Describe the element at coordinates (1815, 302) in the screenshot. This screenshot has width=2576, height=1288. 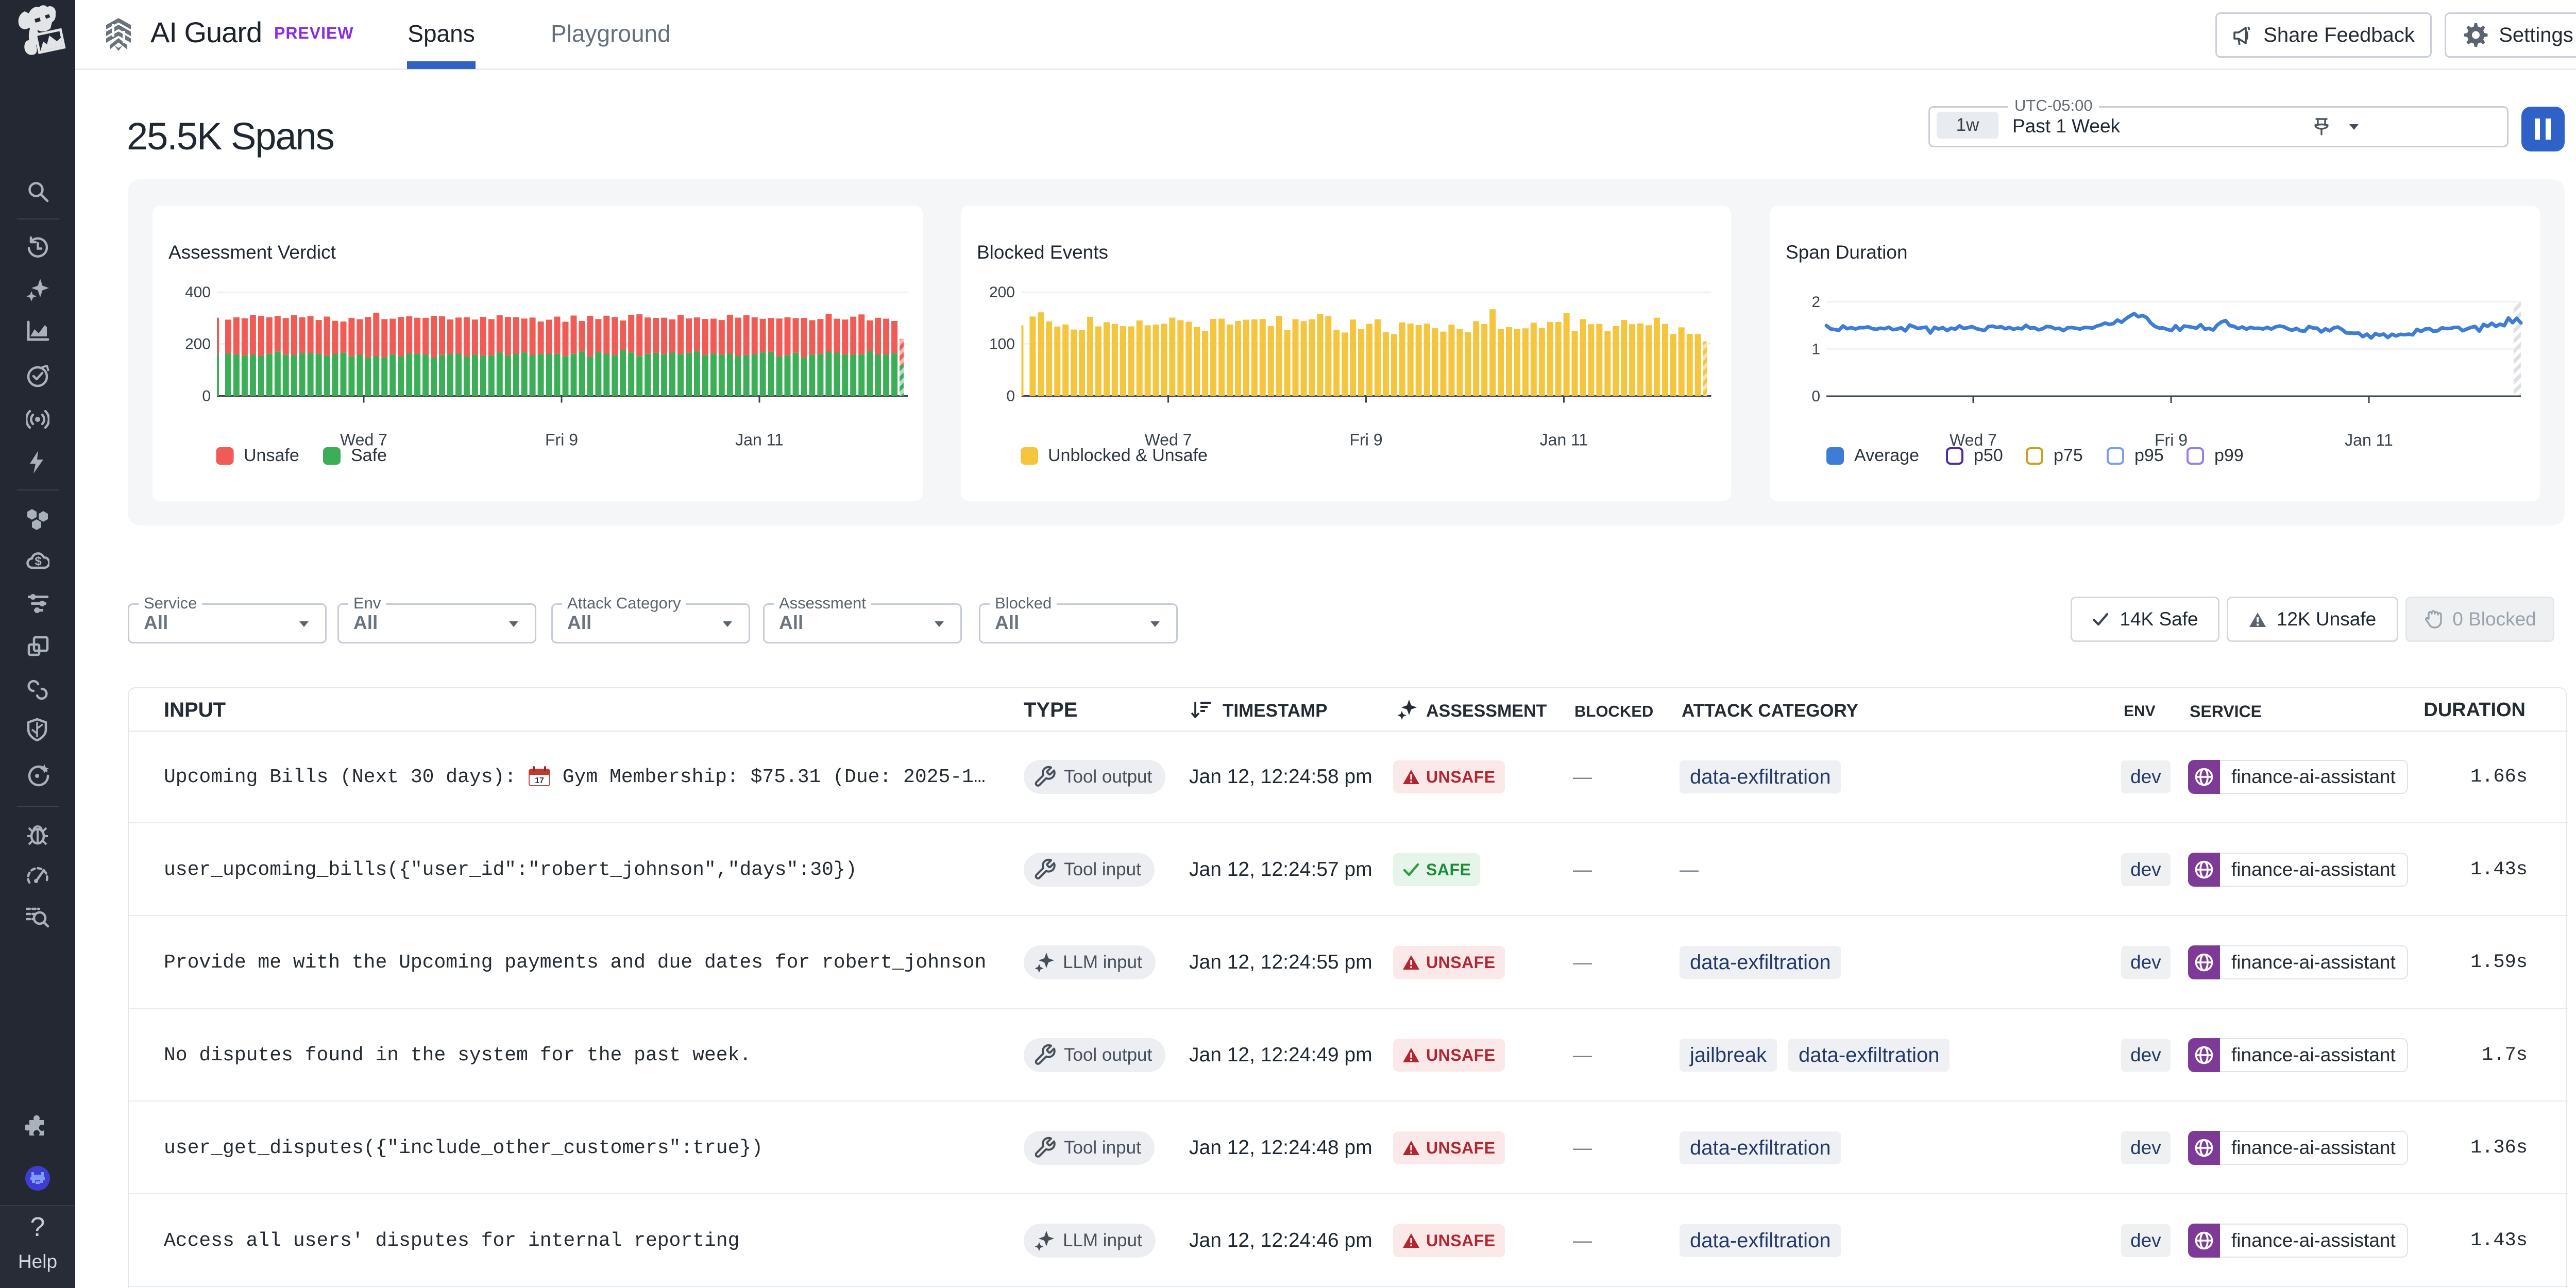
I see `svg-text: 2` at that location.